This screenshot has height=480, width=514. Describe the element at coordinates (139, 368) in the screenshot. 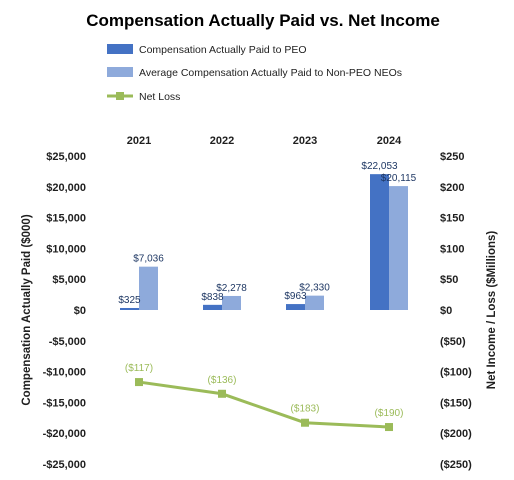

I see `net-loss-label: ($117)` at that location.